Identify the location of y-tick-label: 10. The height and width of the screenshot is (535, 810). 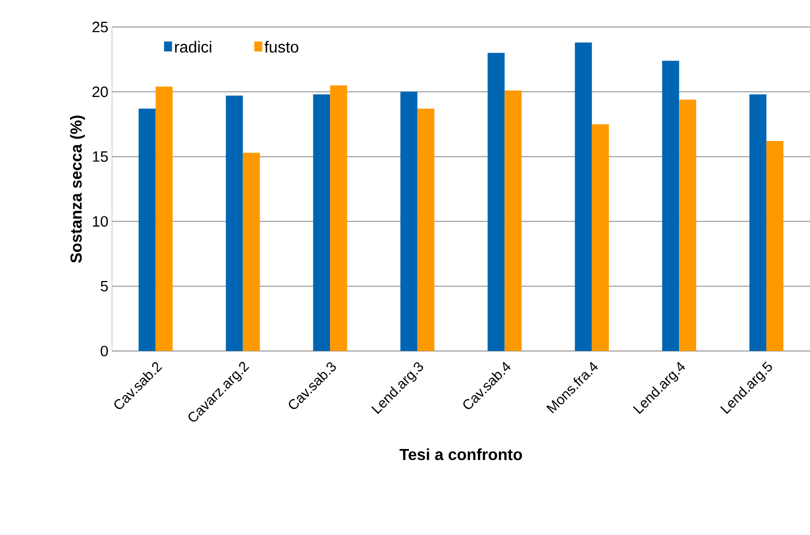
(100, 221).